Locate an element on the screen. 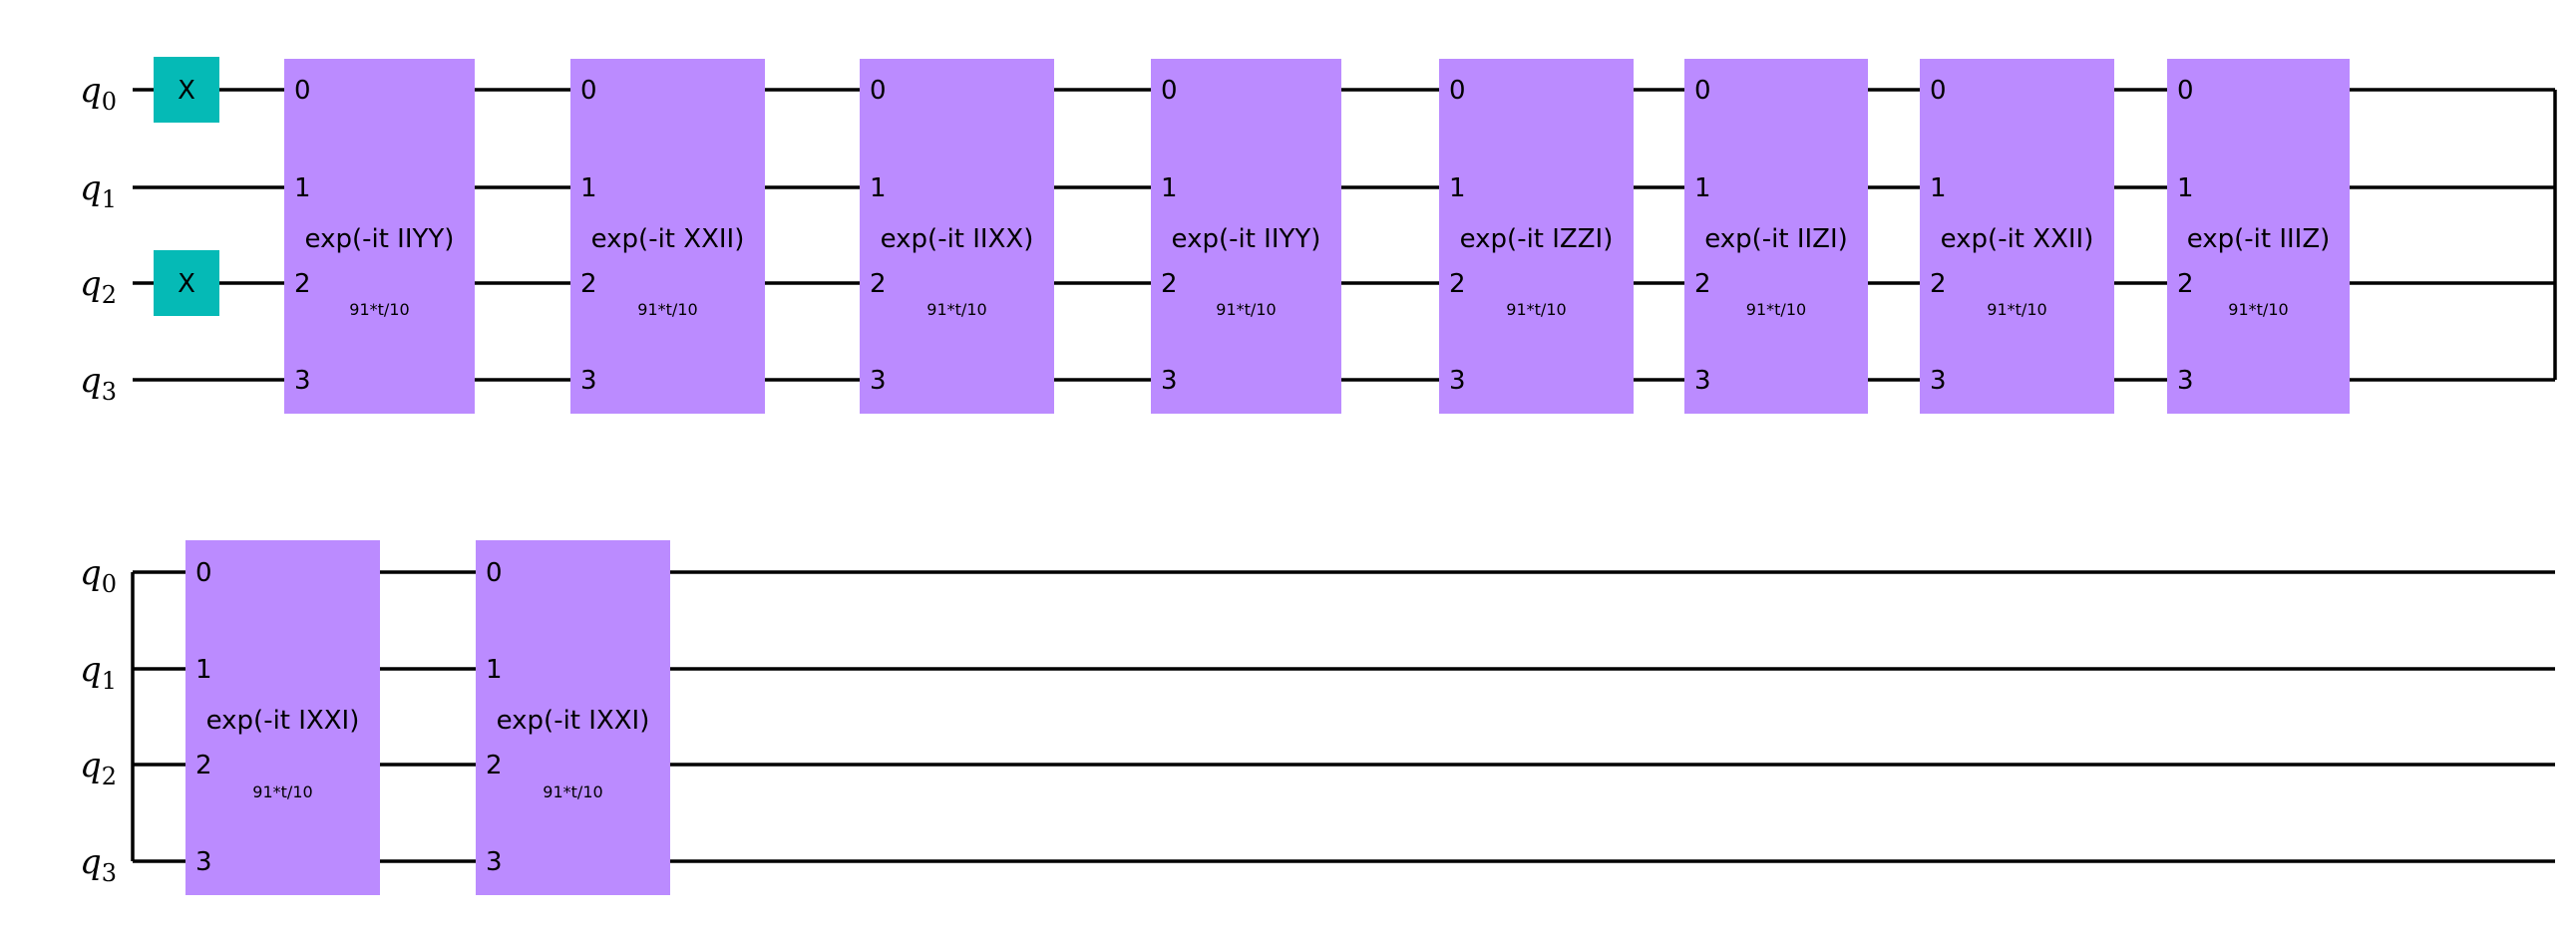 Image resolution: width=2576 pixels, height=934 pixels. exp-gate: 0 1 2 3 exp(-it IIIZ) 91*t/10 is located at coordinates (2258, 236).